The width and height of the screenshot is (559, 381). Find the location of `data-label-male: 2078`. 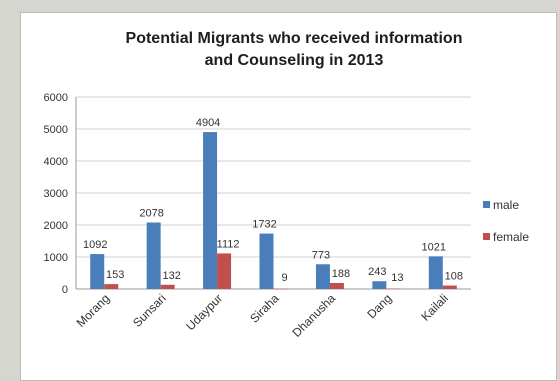

data-label-male: 2078 is located at coordinates (151, 214).